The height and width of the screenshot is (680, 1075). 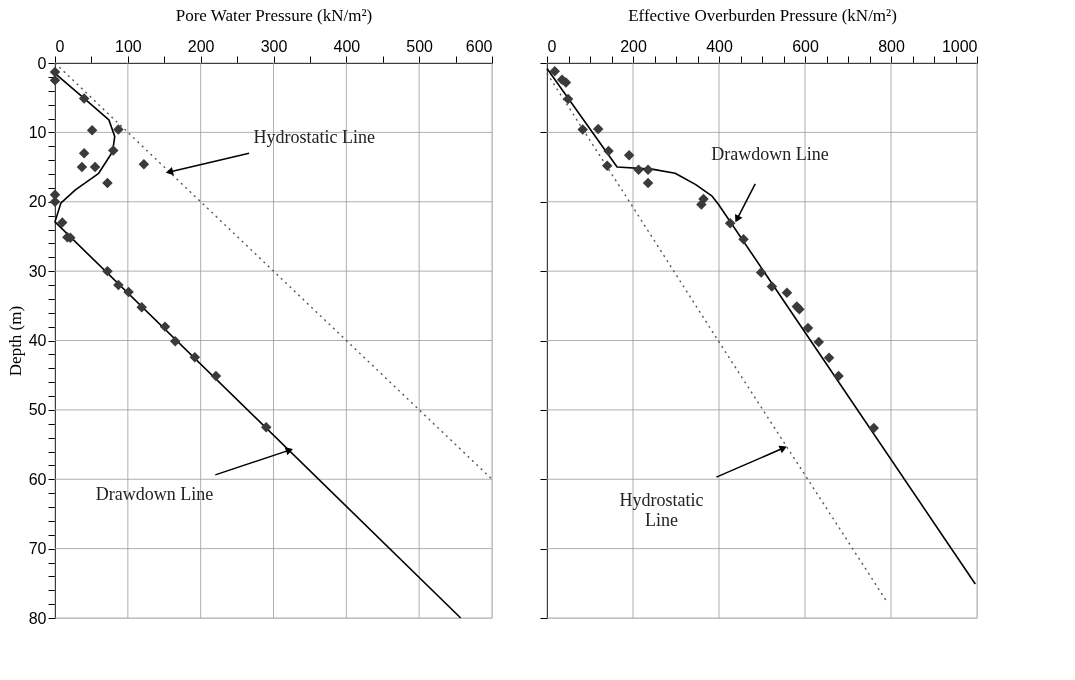 What do you see at coordinates (37, 410) in the screenshot?
I see `y-tick-label: 50` at bounding box center [37, 410].